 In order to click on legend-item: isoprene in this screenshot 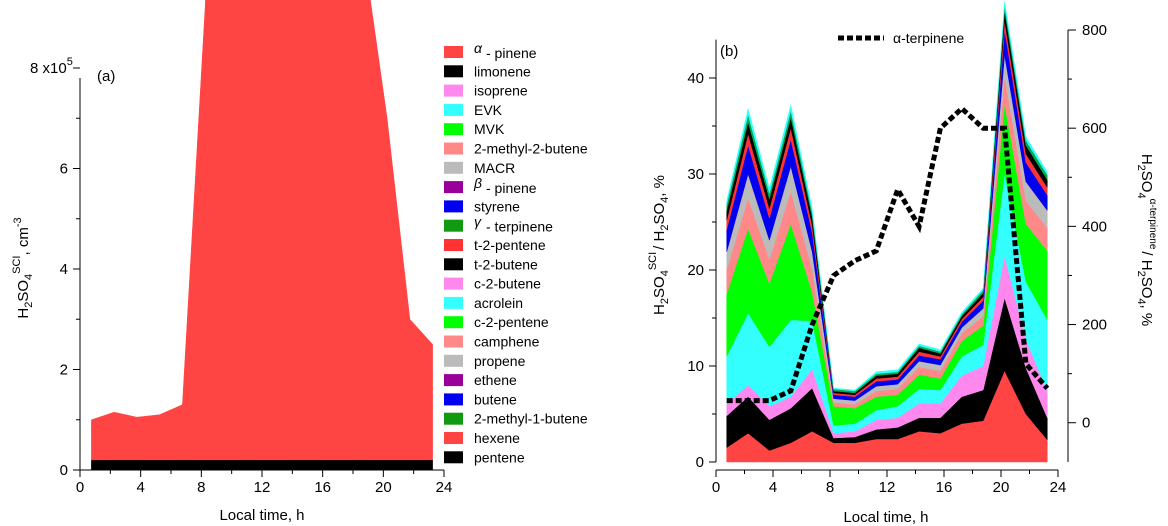, I will do `click(486, 91)`.